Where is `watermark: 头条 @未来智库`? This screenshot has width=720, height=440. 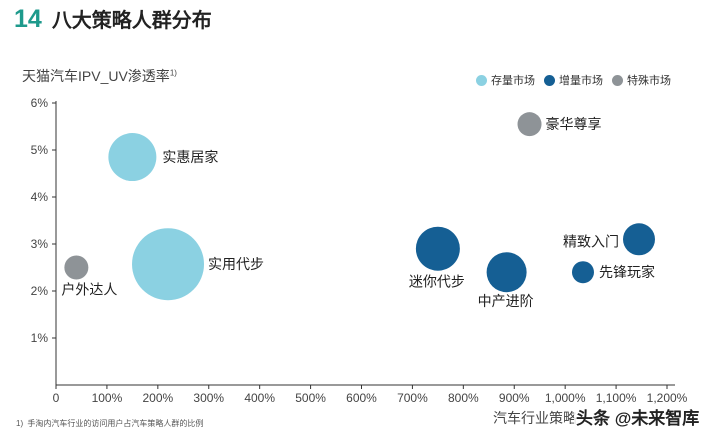 watermark: 头条 @未来智库 is located at coordinates (638, 416).